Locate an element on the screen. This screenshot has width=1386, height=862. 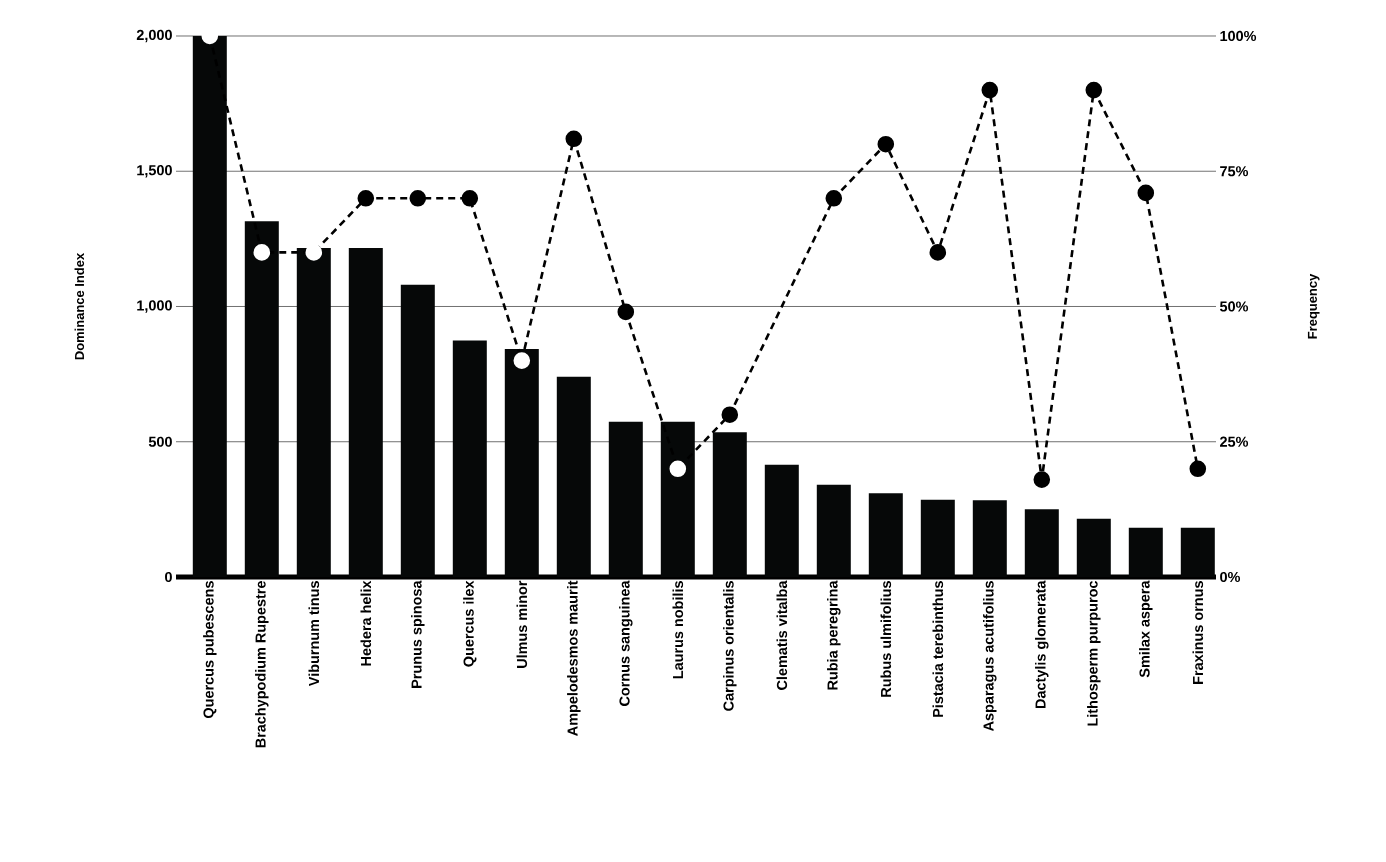
y2-tick-label: 100% is located at coordinates (1238, 36).